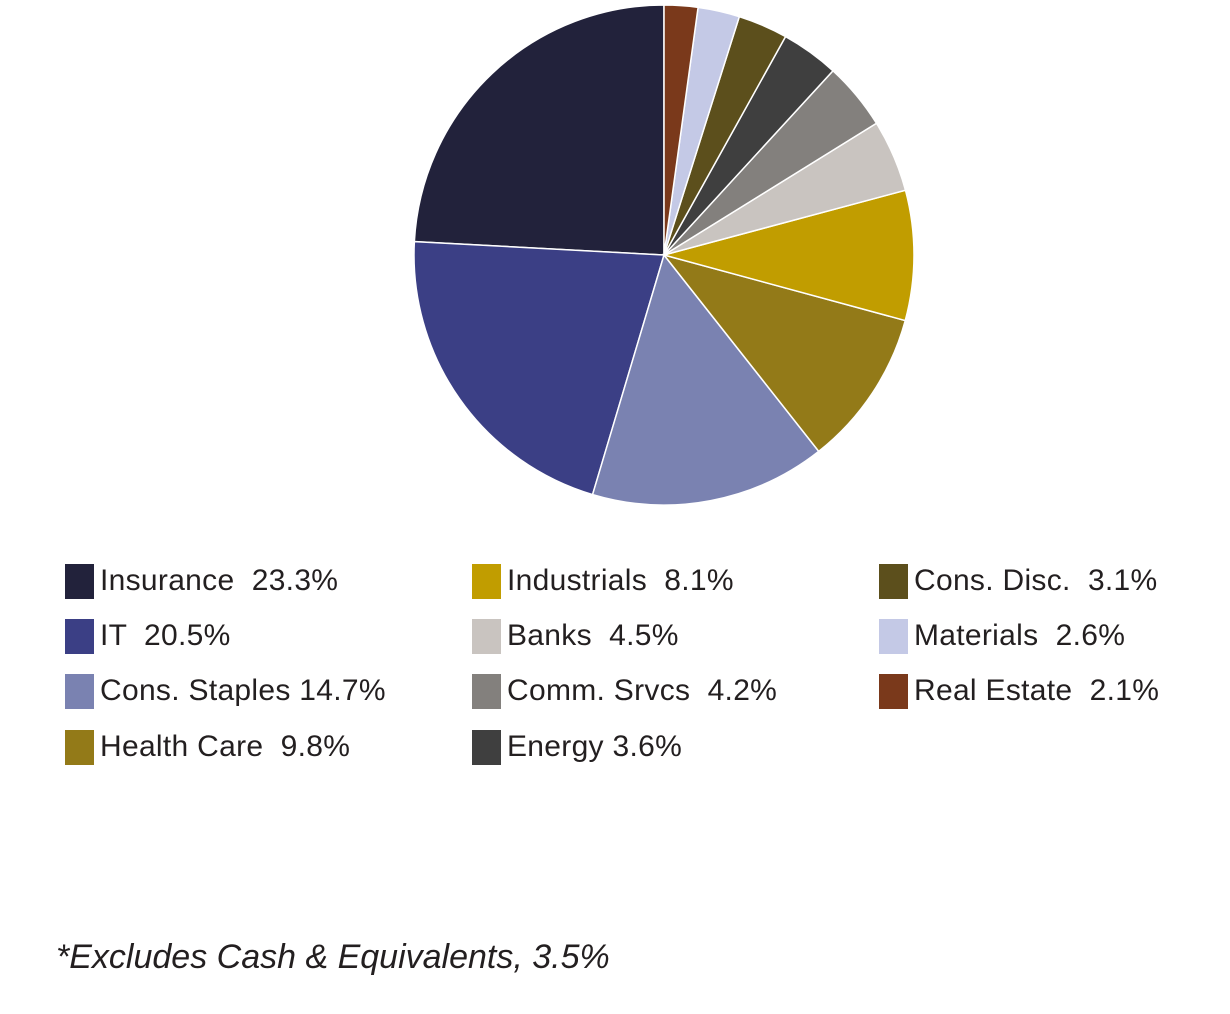 The image size is (1230, 1014). Describe the element at coordinates (1036, 580) in the screenshot. I see `legend-label-cons-disc: Cons. Disc. 3.1%` at that location.